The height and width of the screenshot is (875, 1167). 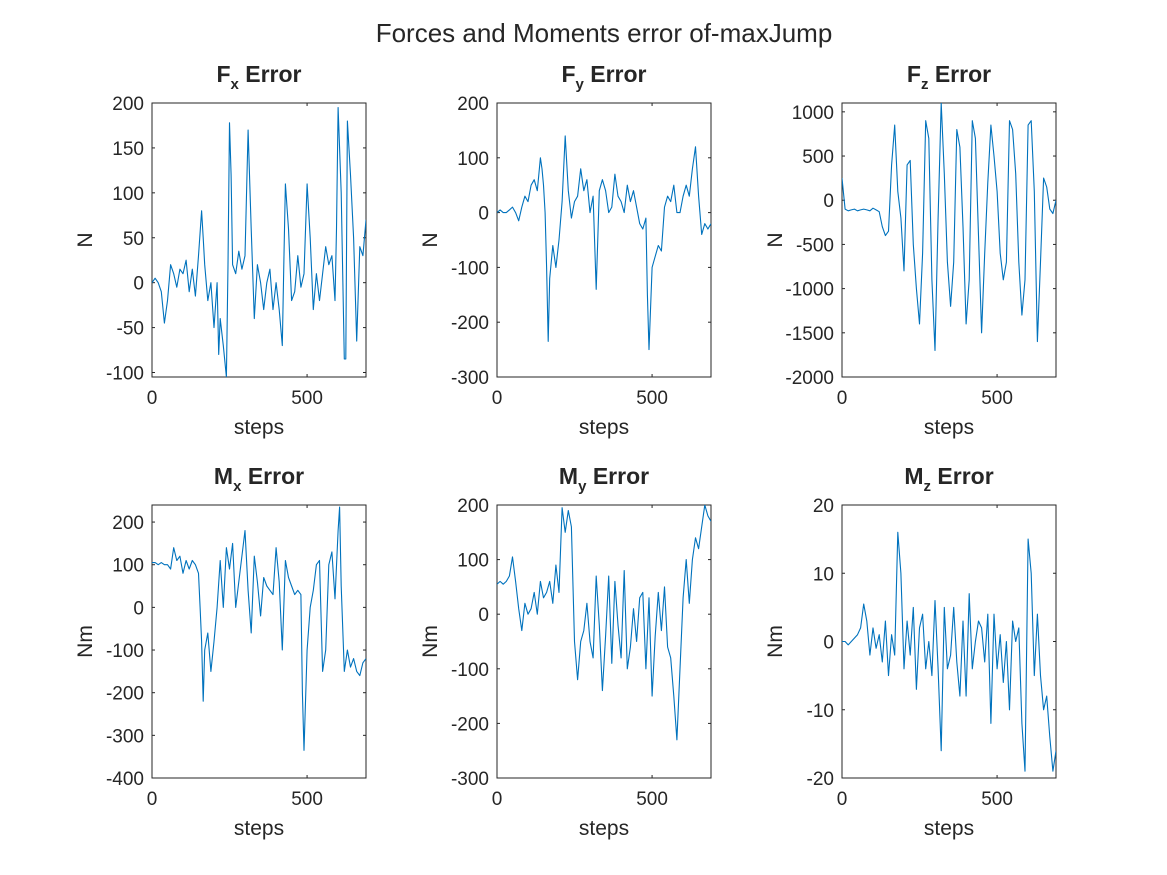 I want to click on x-tick-label-fz: 0, so click(x=842, y=398).